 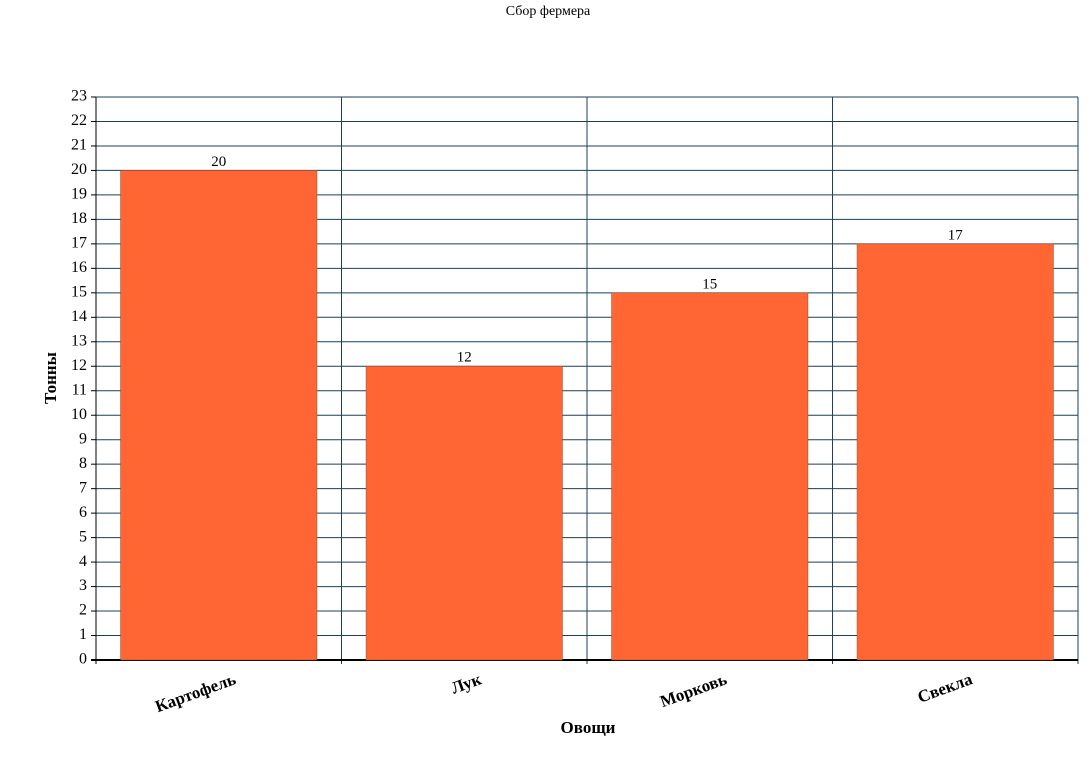 What do you see at coordinates (79, 243) in the screenshot?
I see `y-tick-label: 17` at bounding box center [79, 243].